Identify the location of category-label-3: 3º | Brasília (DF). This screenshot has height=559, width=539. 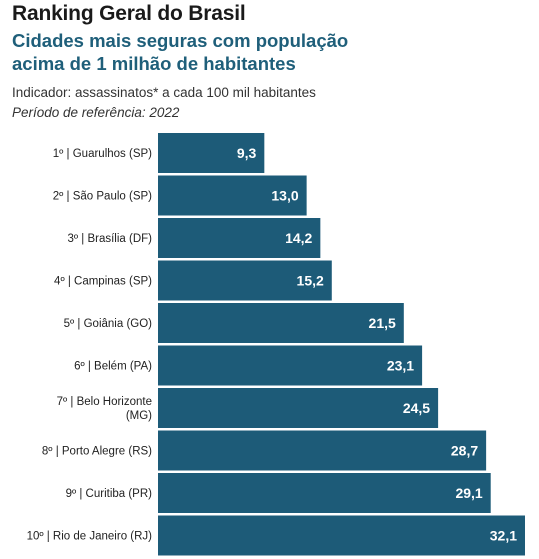
(109, 239).